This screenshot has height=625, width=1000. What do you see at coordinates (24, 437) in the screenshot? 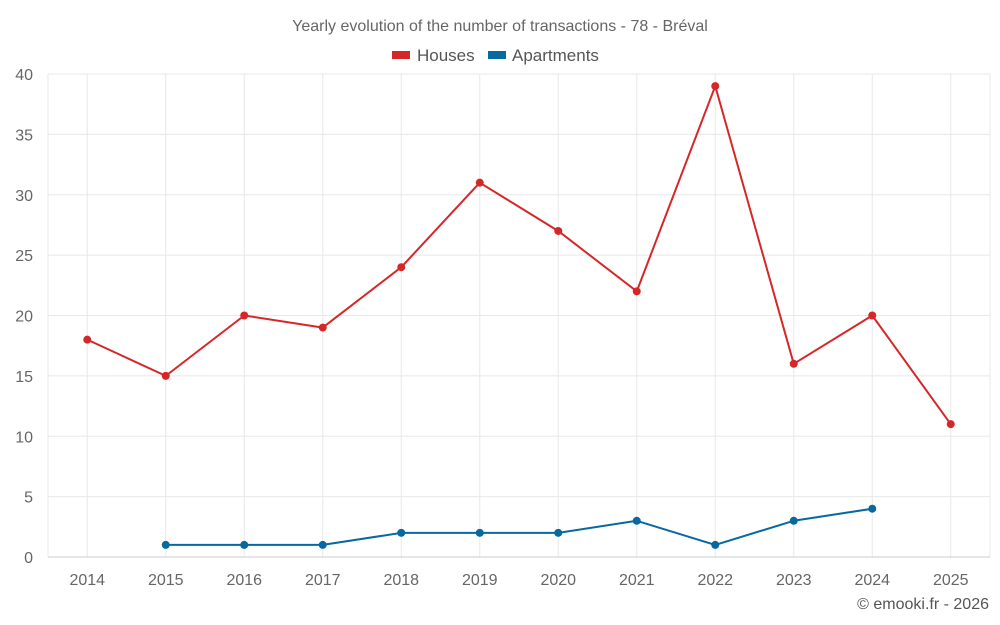
I see `y-tick-label: 10` at bounding box center [24, 437].